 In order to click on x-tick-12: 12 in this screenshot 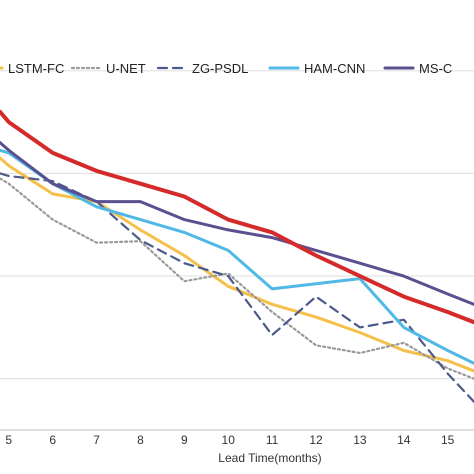, I will do `click(316, 440)`.